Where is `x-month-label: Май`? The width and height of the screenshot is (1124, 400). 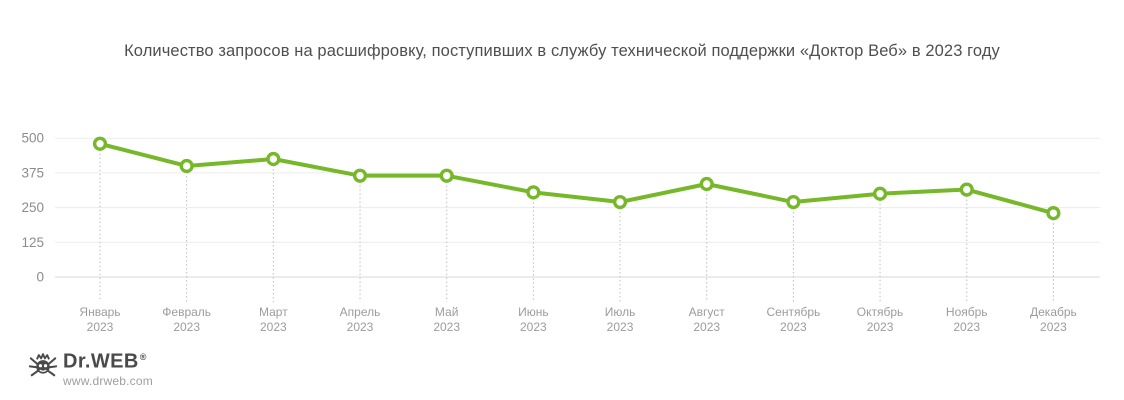 x-month-label: Май is located at coordinates (447, 312).